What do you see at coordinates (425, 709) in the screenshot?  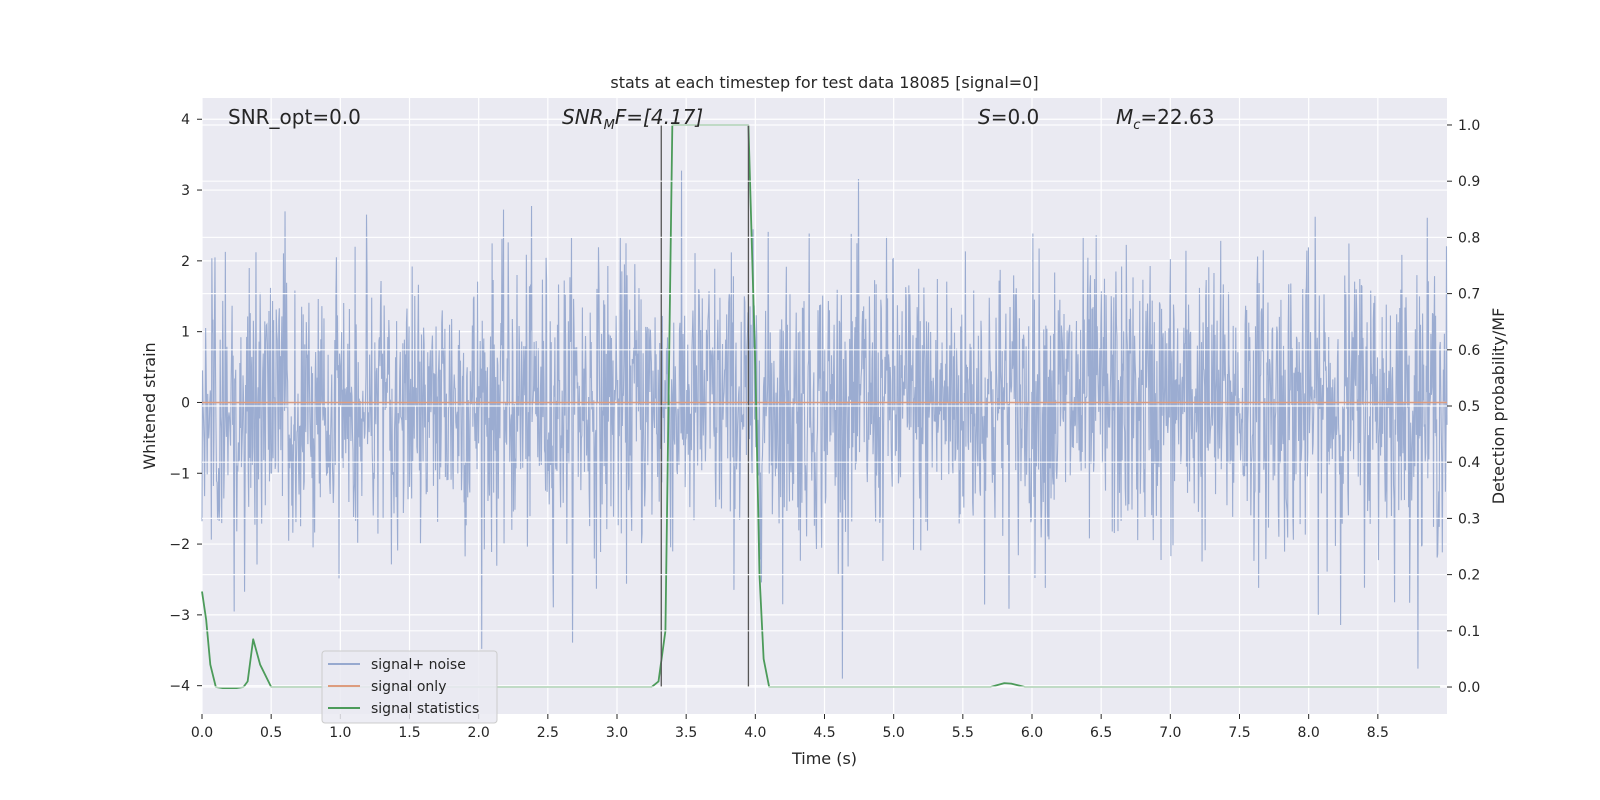 I see `legend-label-stats: signal statistics` at bounding box center [425, 709].